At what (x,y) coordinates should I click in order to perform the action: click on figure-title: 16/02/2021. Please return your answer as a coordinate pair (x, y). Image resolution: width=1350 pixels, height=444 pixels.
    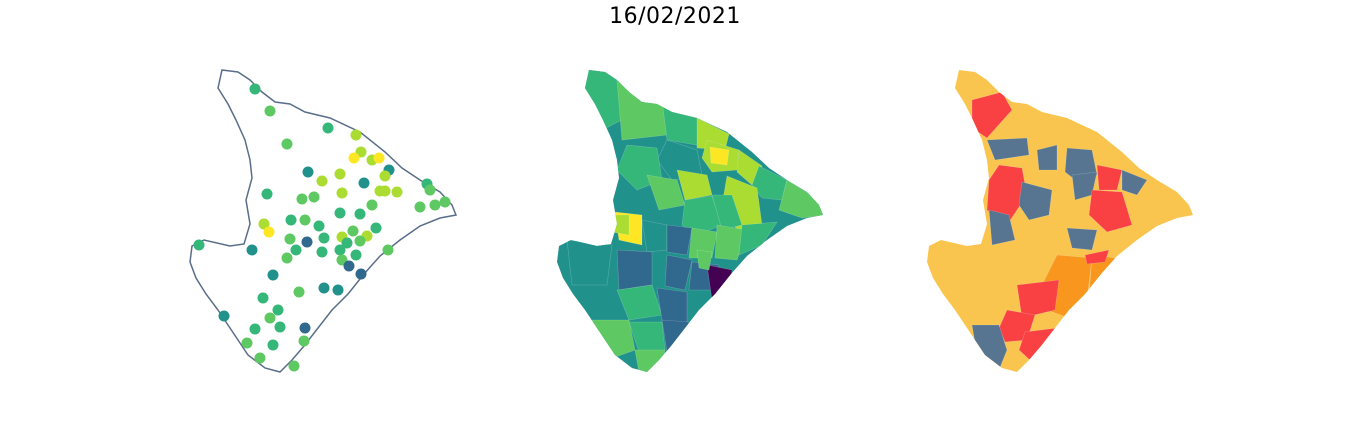
    Looking at the image, I should click on (675, 16).